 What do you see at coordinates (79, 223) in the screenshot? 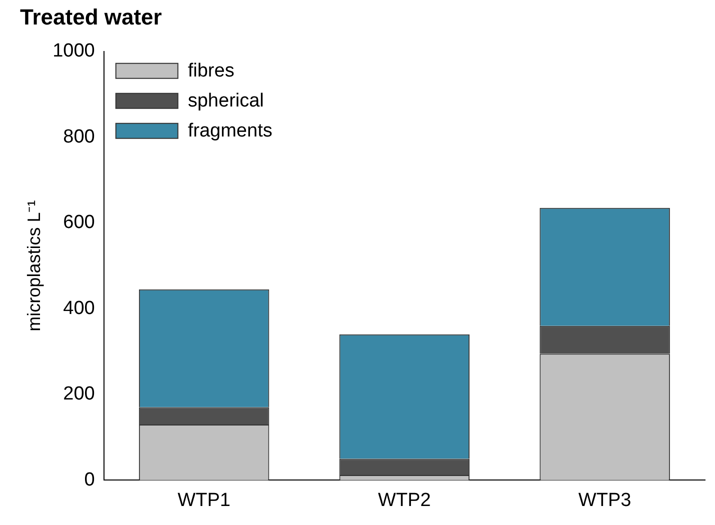
I see `y-tick-label: 600` at bounding box center [79, 223].